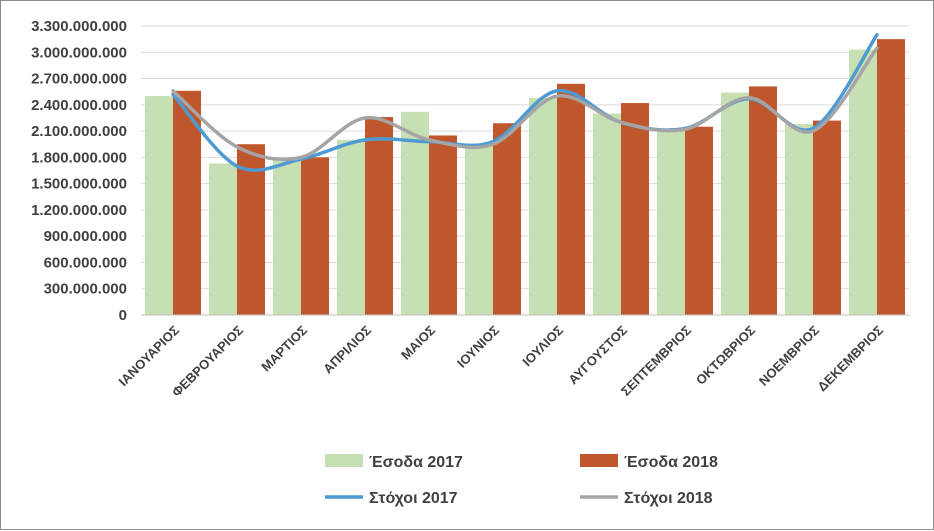  Describe the element at coordinates (123, 315) in the screenshot. I see `y-tick-label: 0` at that location.